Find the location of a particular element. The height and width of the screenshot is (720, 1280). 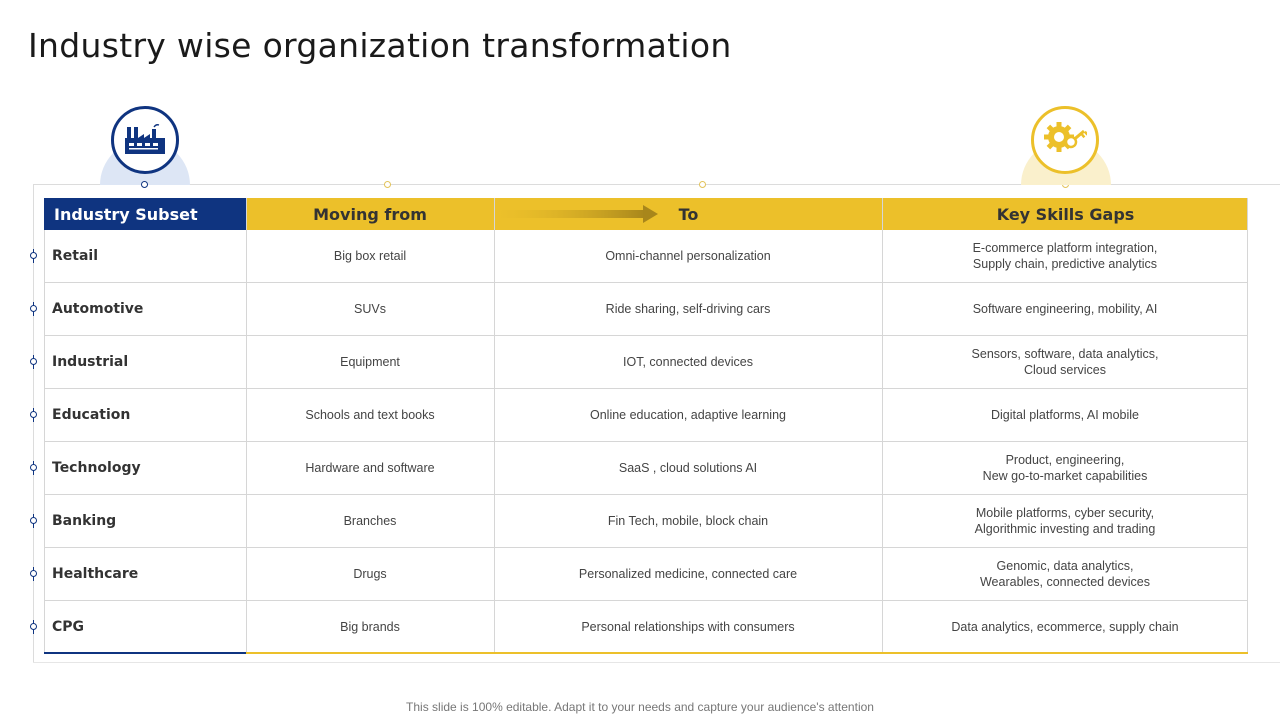

industry-cell: Banking is located at coordinates (145, 521).